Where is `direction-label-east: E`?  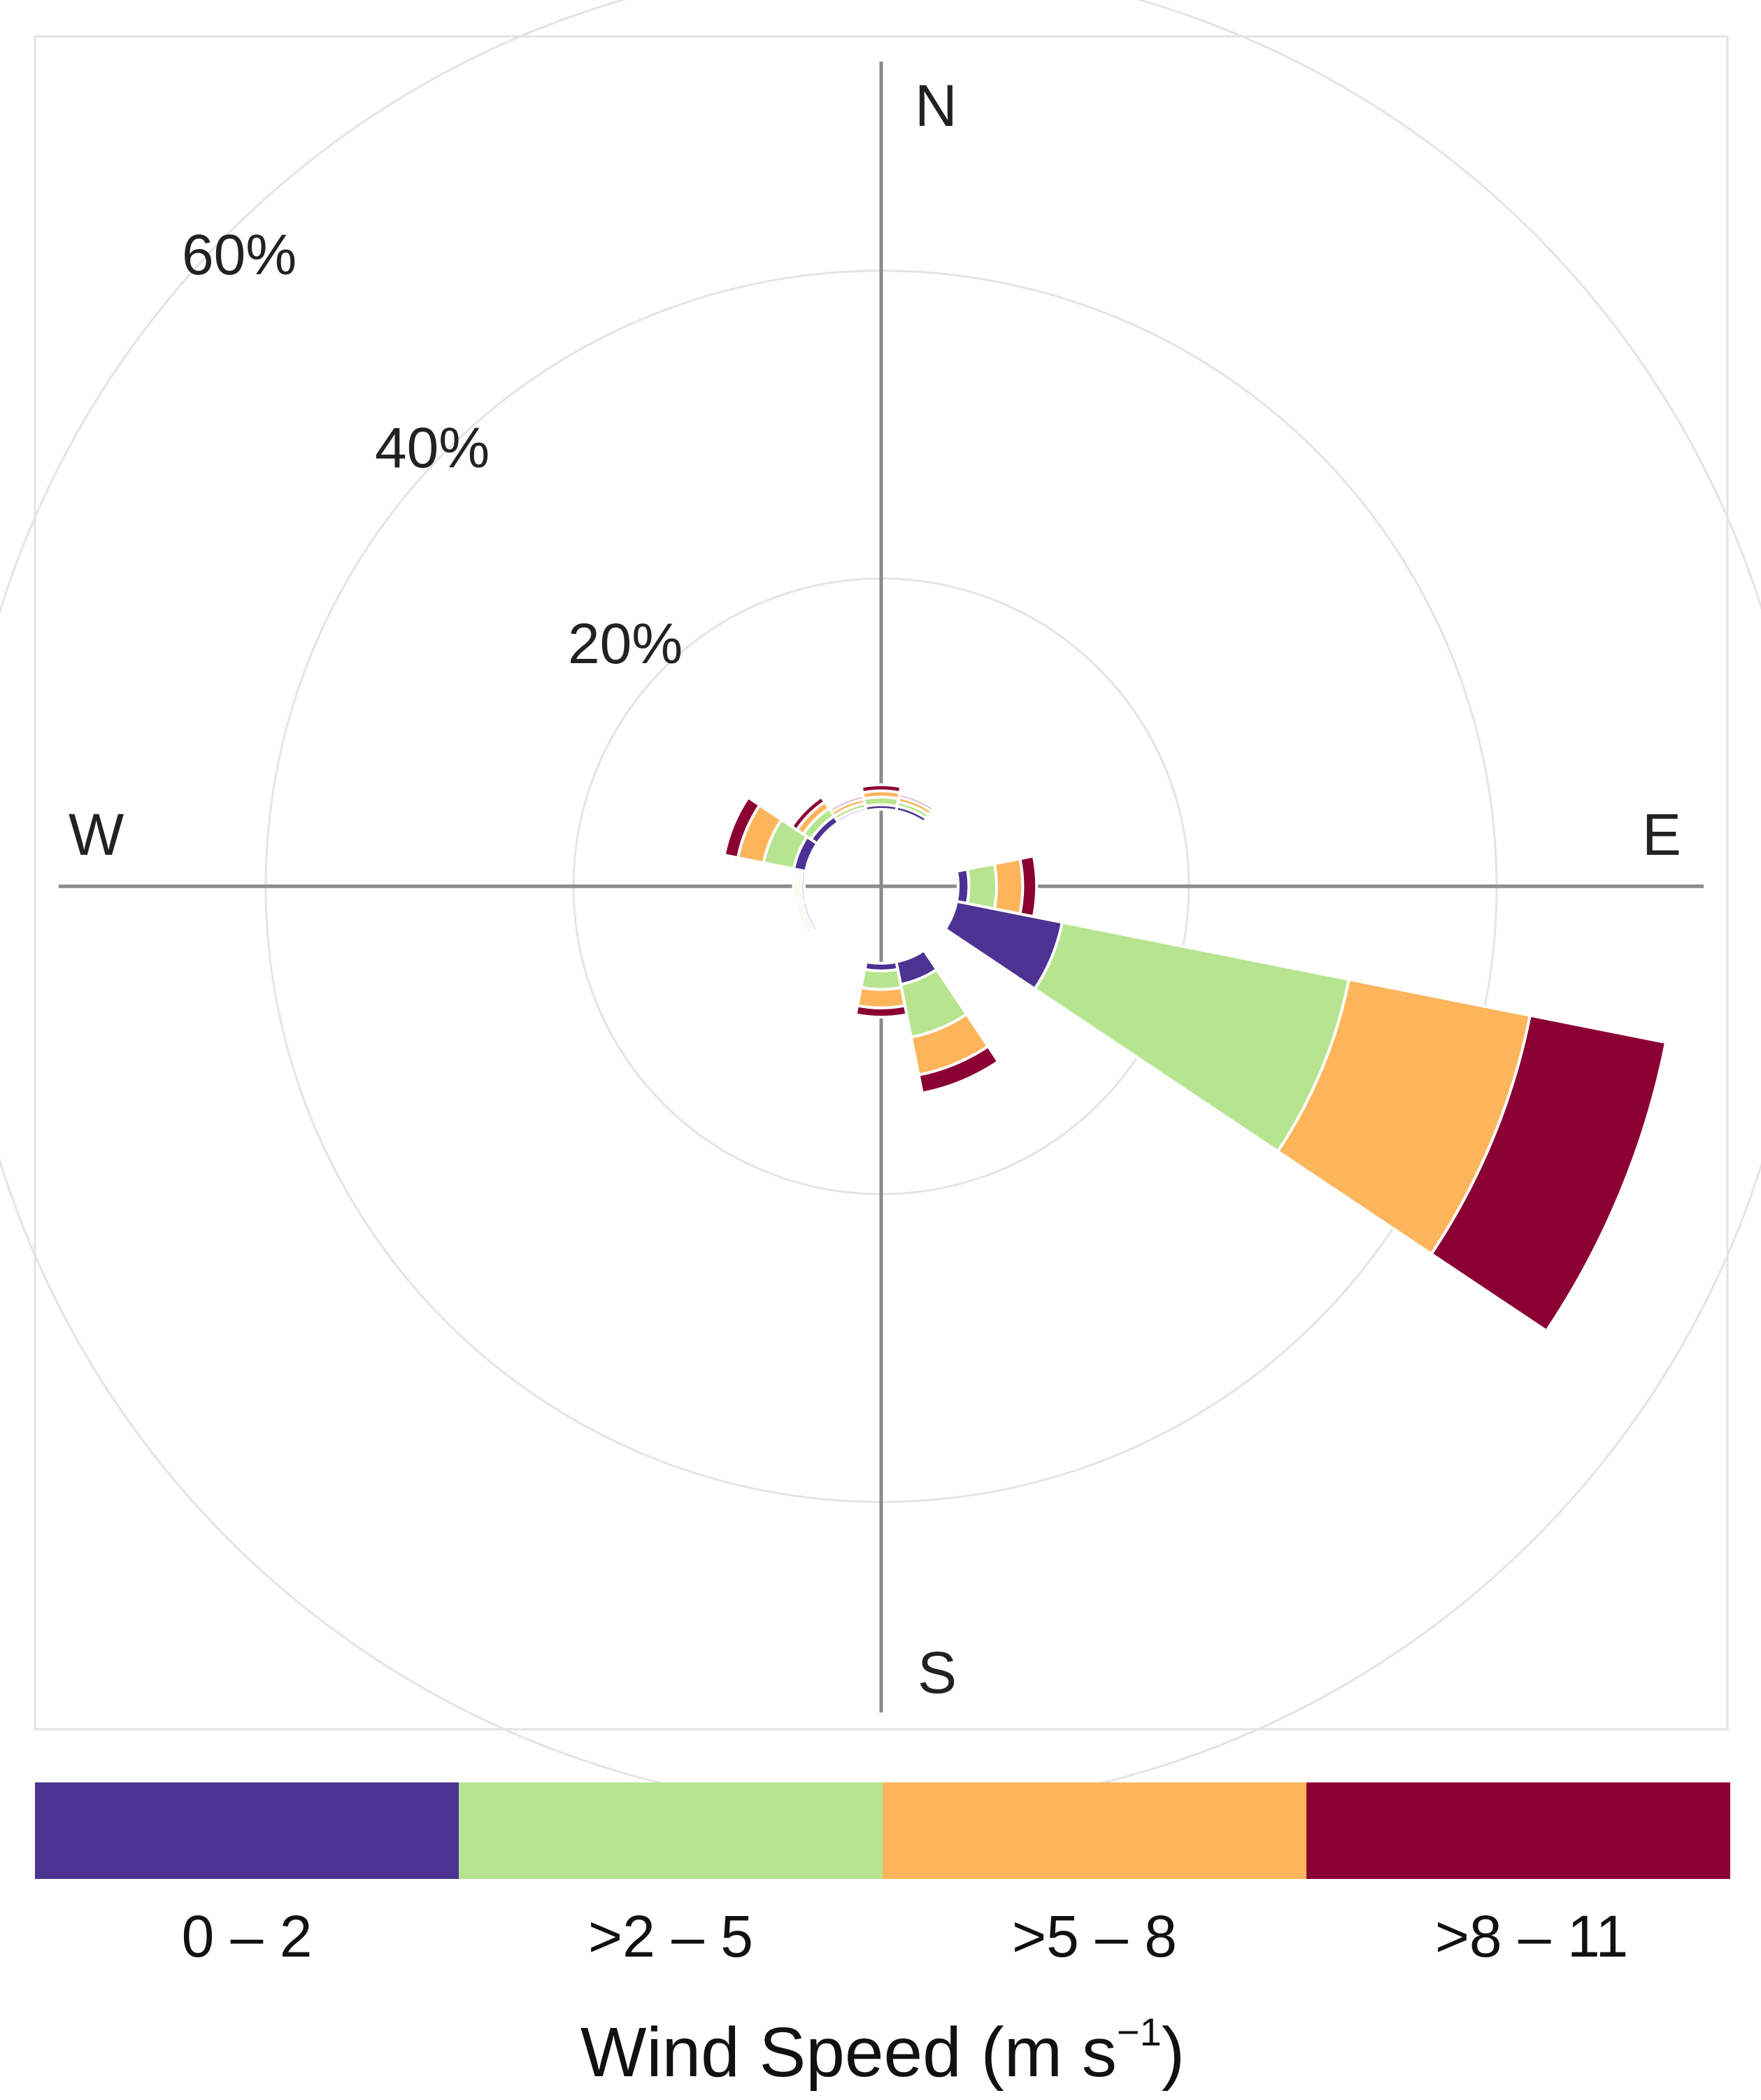
direction-label-east: E is located at coordinates (1661, 834).